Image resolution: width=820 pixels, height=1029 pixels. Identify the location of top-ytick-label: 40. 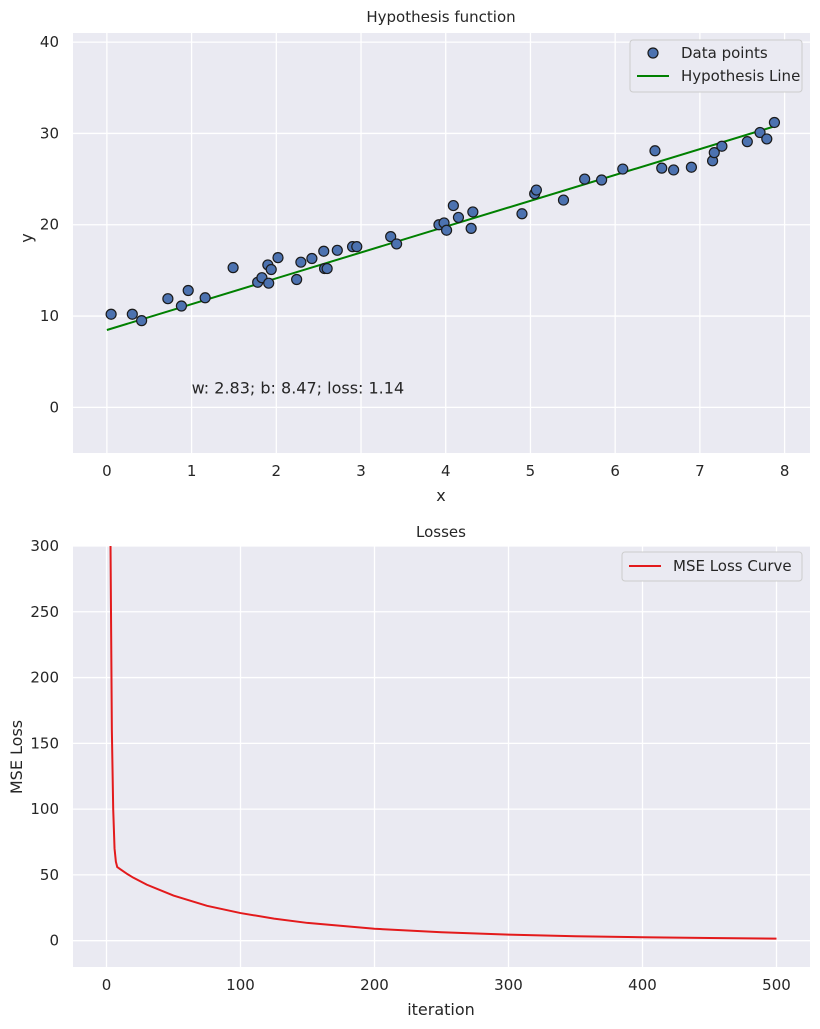
(49, 42).